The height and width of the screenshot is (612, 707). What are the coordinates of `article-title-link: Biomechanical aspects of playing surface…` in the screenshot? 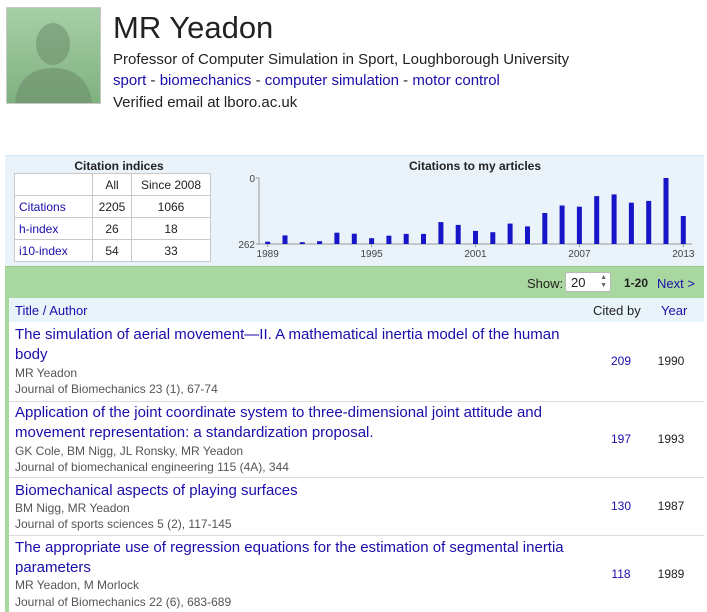 It's located at (156, 490).